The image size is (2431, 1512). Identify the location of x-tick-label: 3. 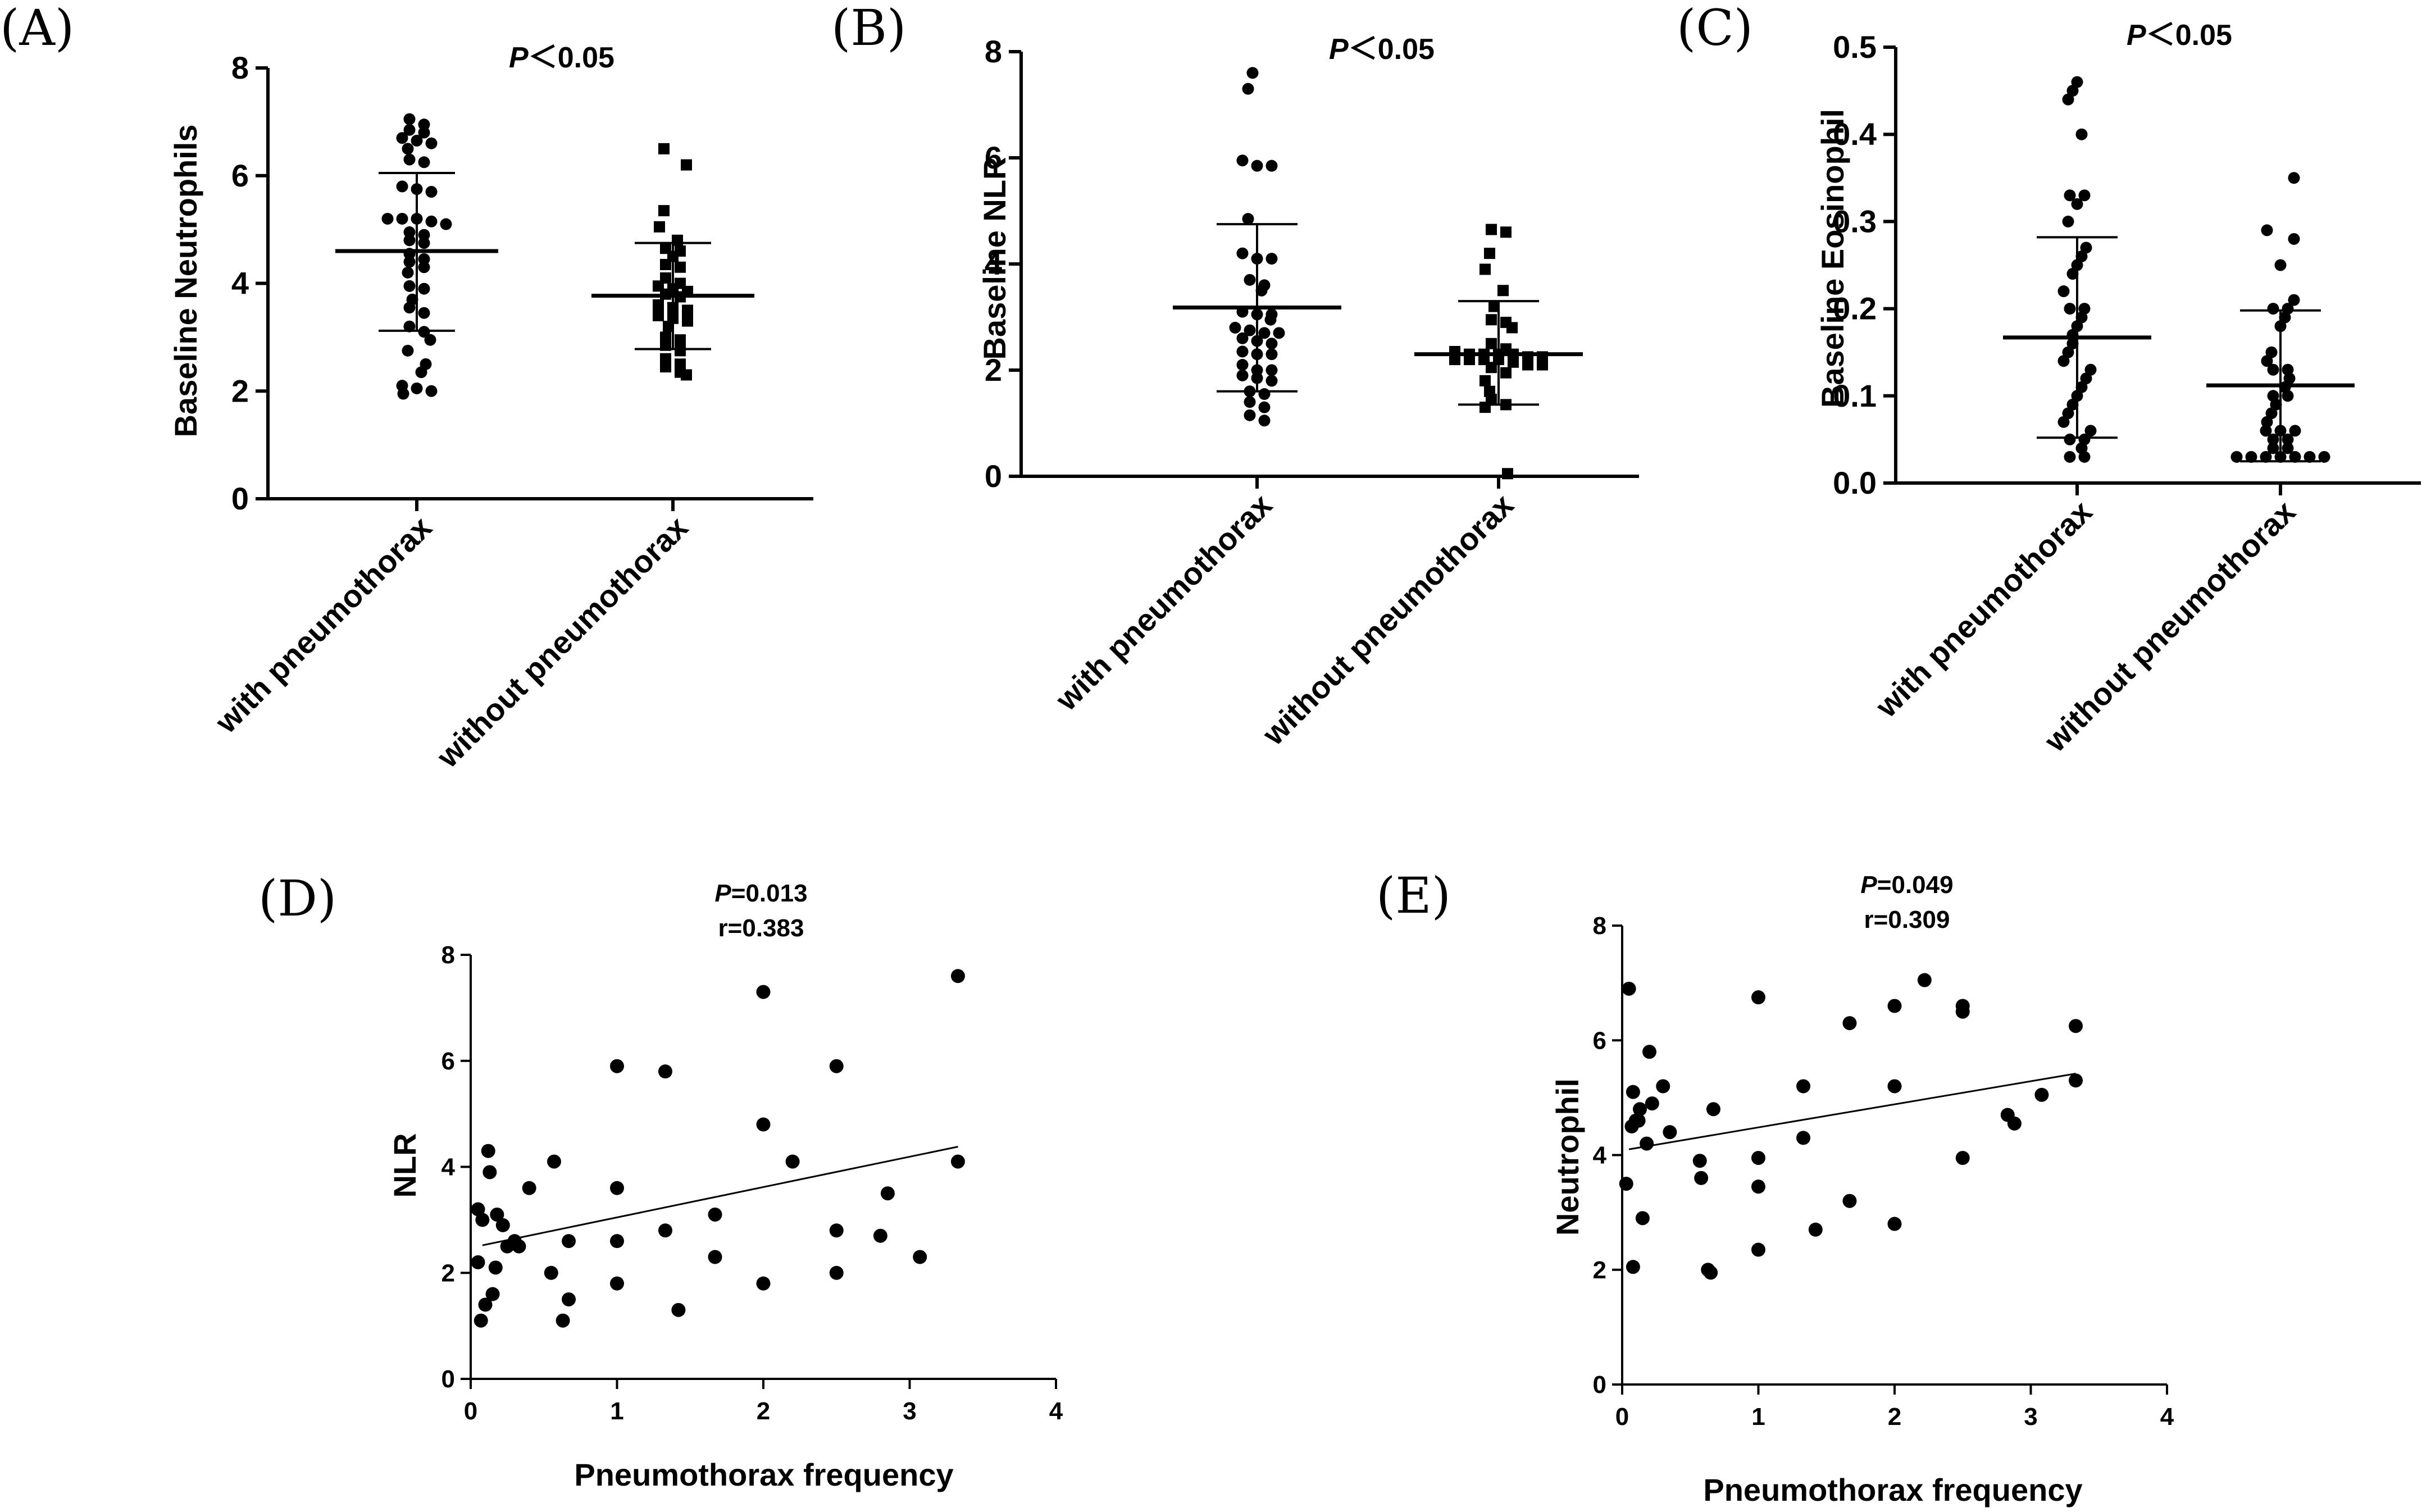
(909, 1411).